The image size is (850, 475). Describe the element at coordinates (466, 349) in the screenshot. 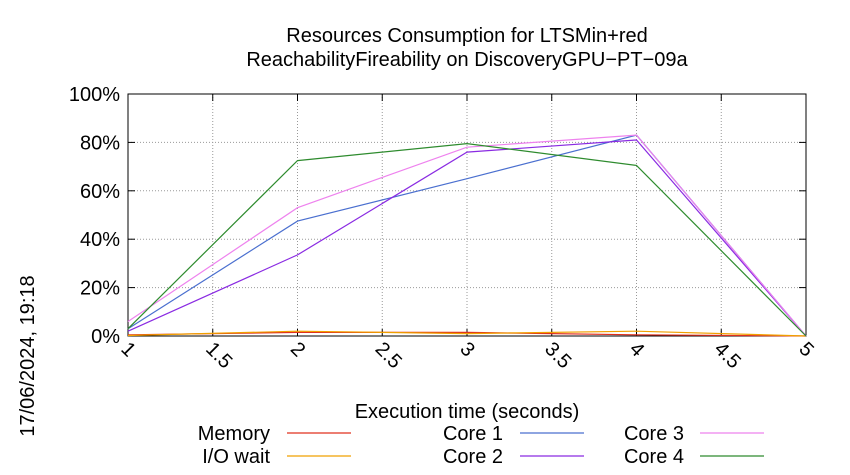

I see `x-tick-label: 3` at that location.